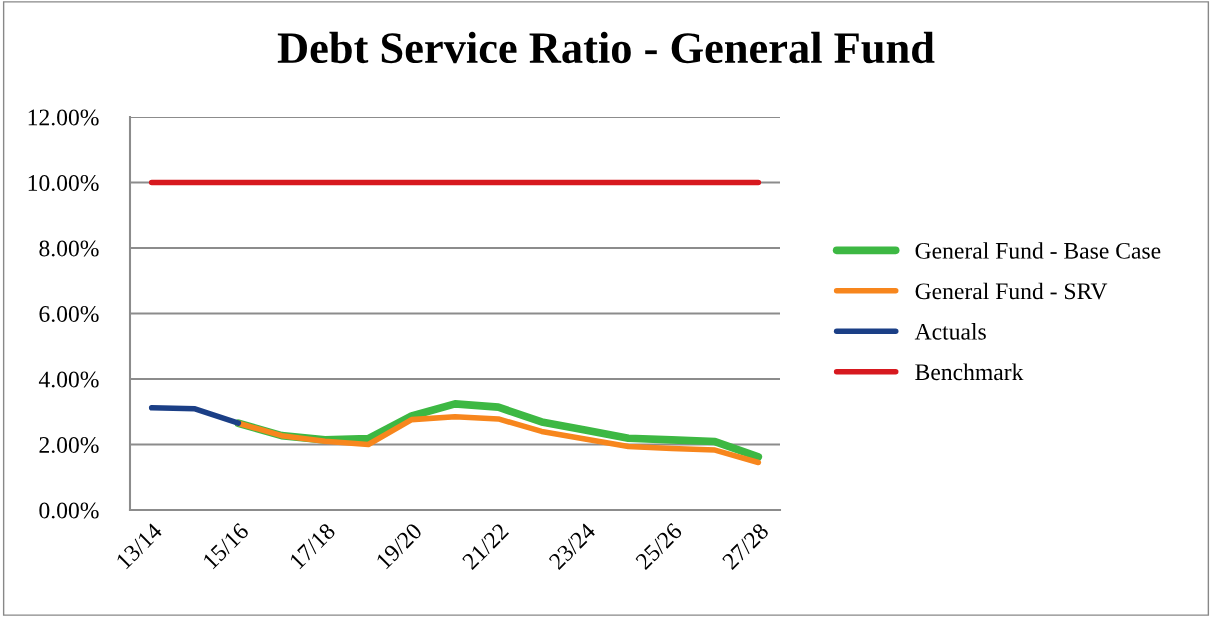 The height and width of the screenshot is (617, 1212). Describe the element at coordinates (950, 331) in the screenshot. I see `legend-label: Actuals` at that location.